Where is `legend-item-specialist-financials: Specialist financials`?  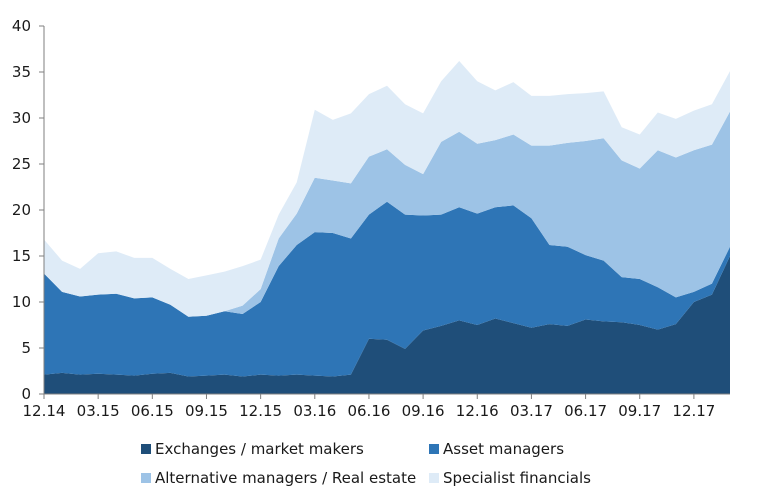 legend-item-specialist-financials: Specialist financials is located at coordinates (510, 478).